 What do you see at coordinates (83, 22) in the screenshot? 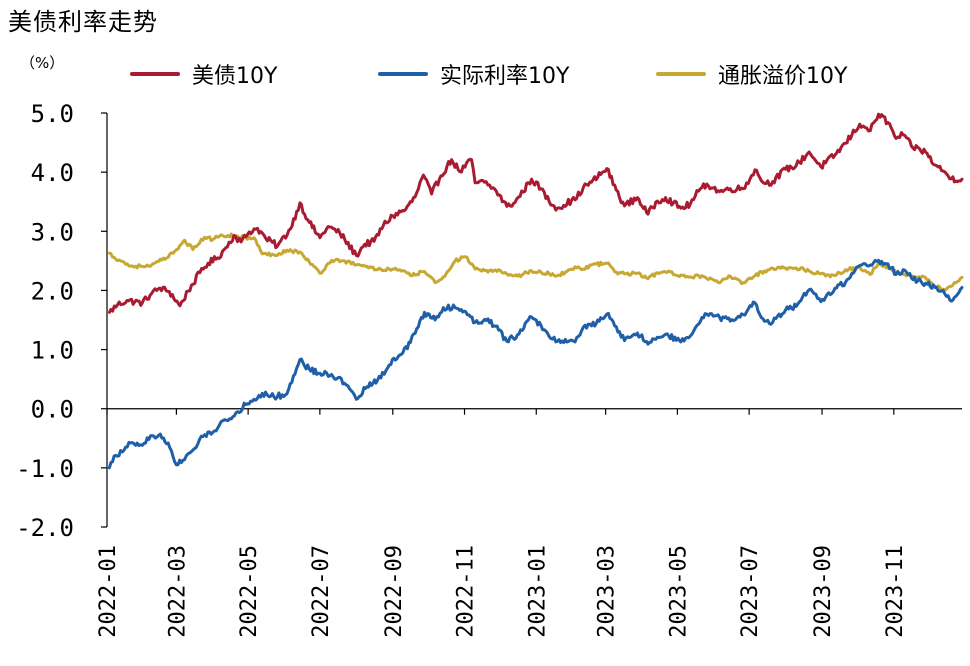
I see `chart-title: 美债利率走势` at bounding box center [83, 22].